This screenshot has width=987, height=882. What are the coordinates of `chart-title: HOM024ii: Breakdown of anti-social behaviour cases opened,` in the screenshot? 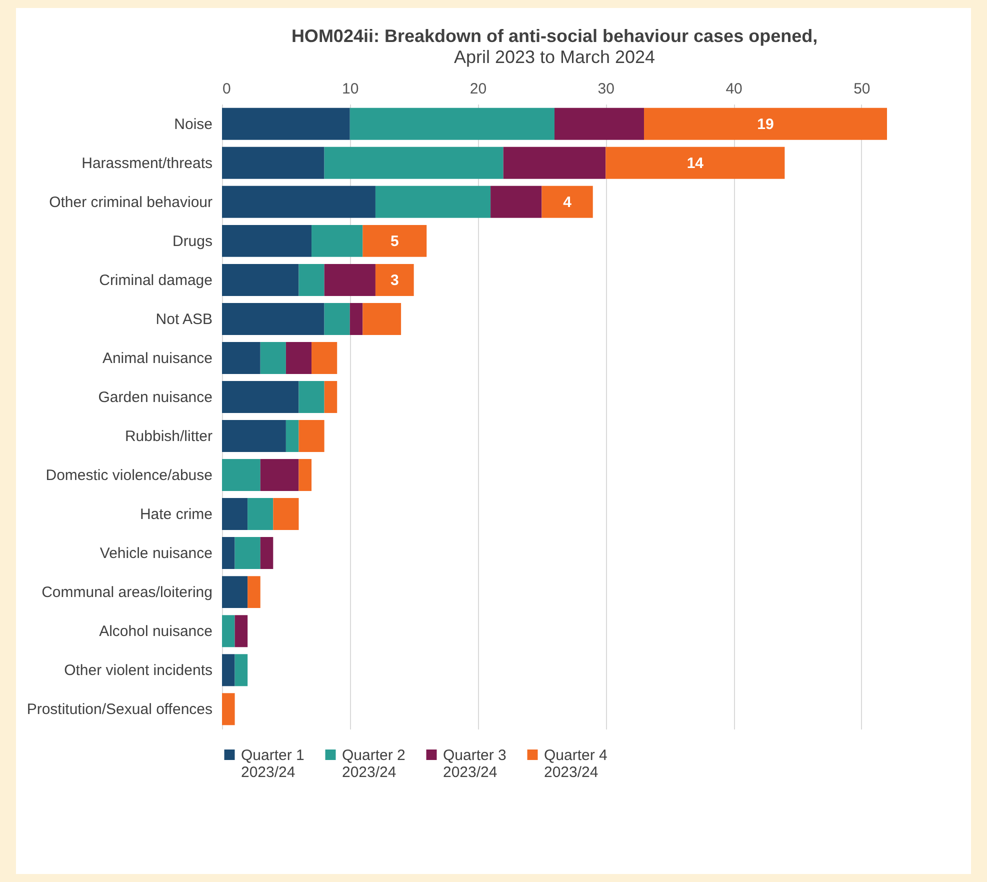 It's located at (554, 36).